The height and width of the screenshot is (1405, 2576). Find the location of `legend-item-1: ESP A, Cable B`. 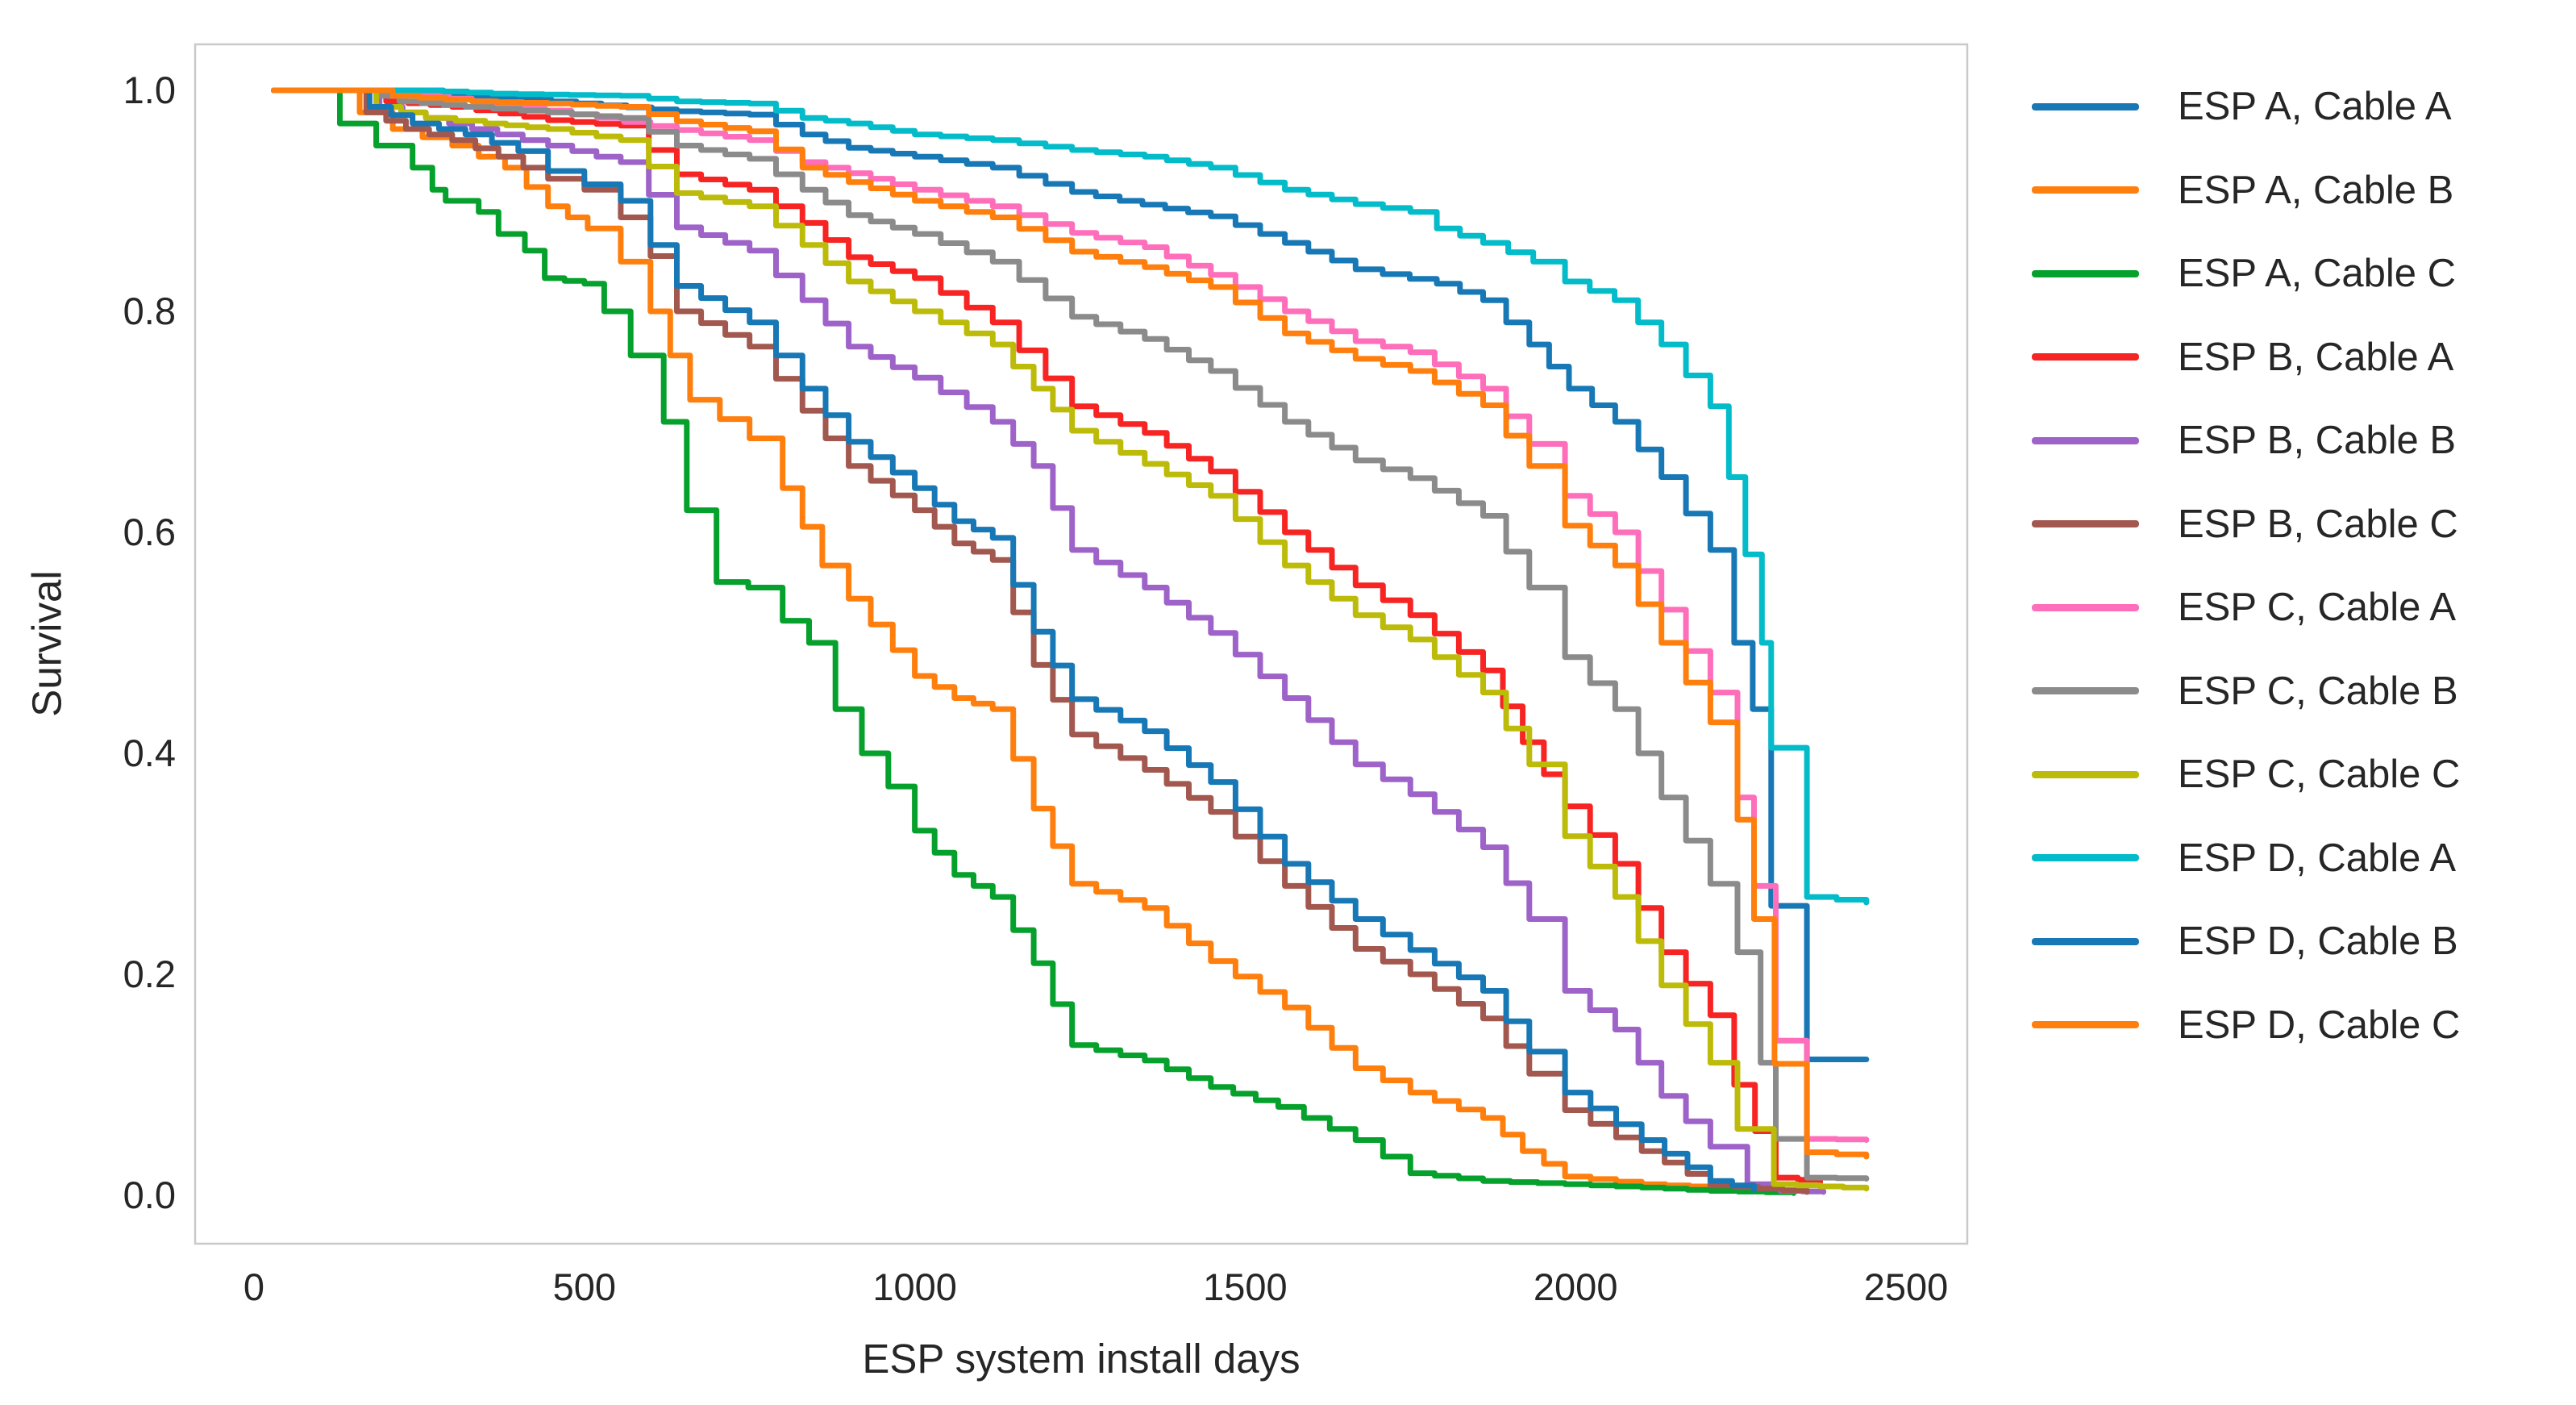

legend-item-1: ESP A, Cable B is located at coordinates (2242, 191).